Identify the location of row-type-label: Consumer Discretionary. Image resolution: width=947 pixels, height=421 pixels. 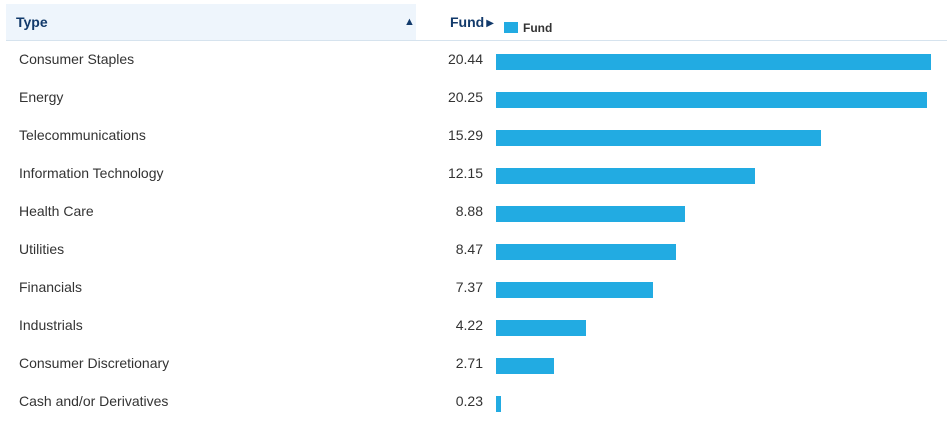
(94, 363).